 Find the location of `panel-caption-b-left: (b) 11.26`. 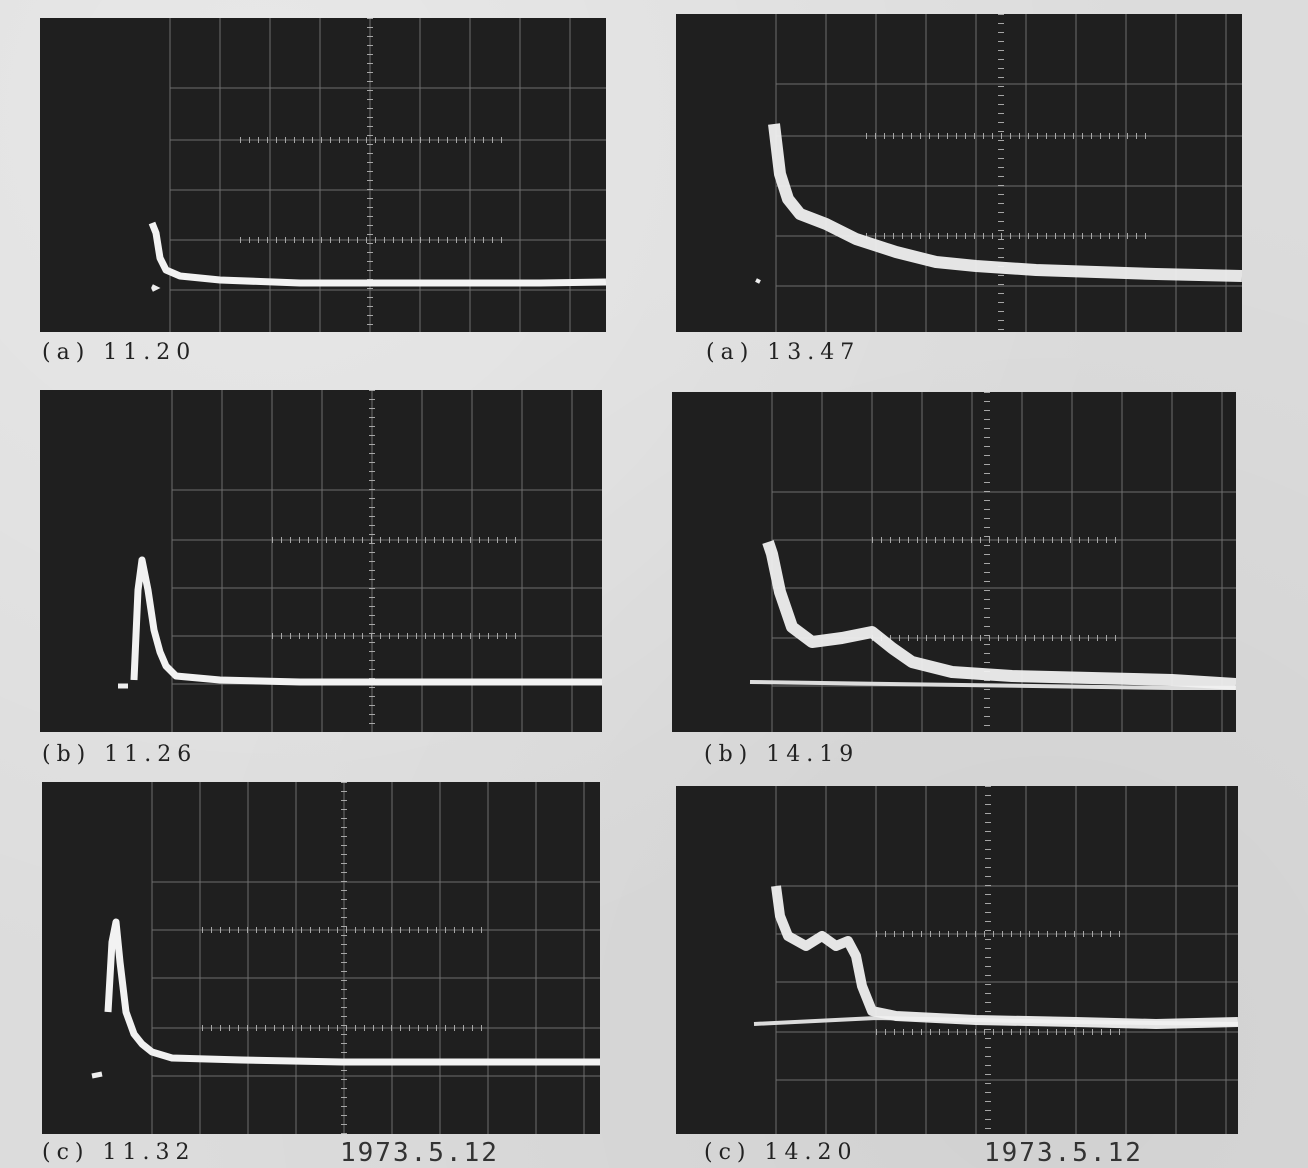

panel-caption-b-left: (b) 11.26 is located at coordinates (120, 754).